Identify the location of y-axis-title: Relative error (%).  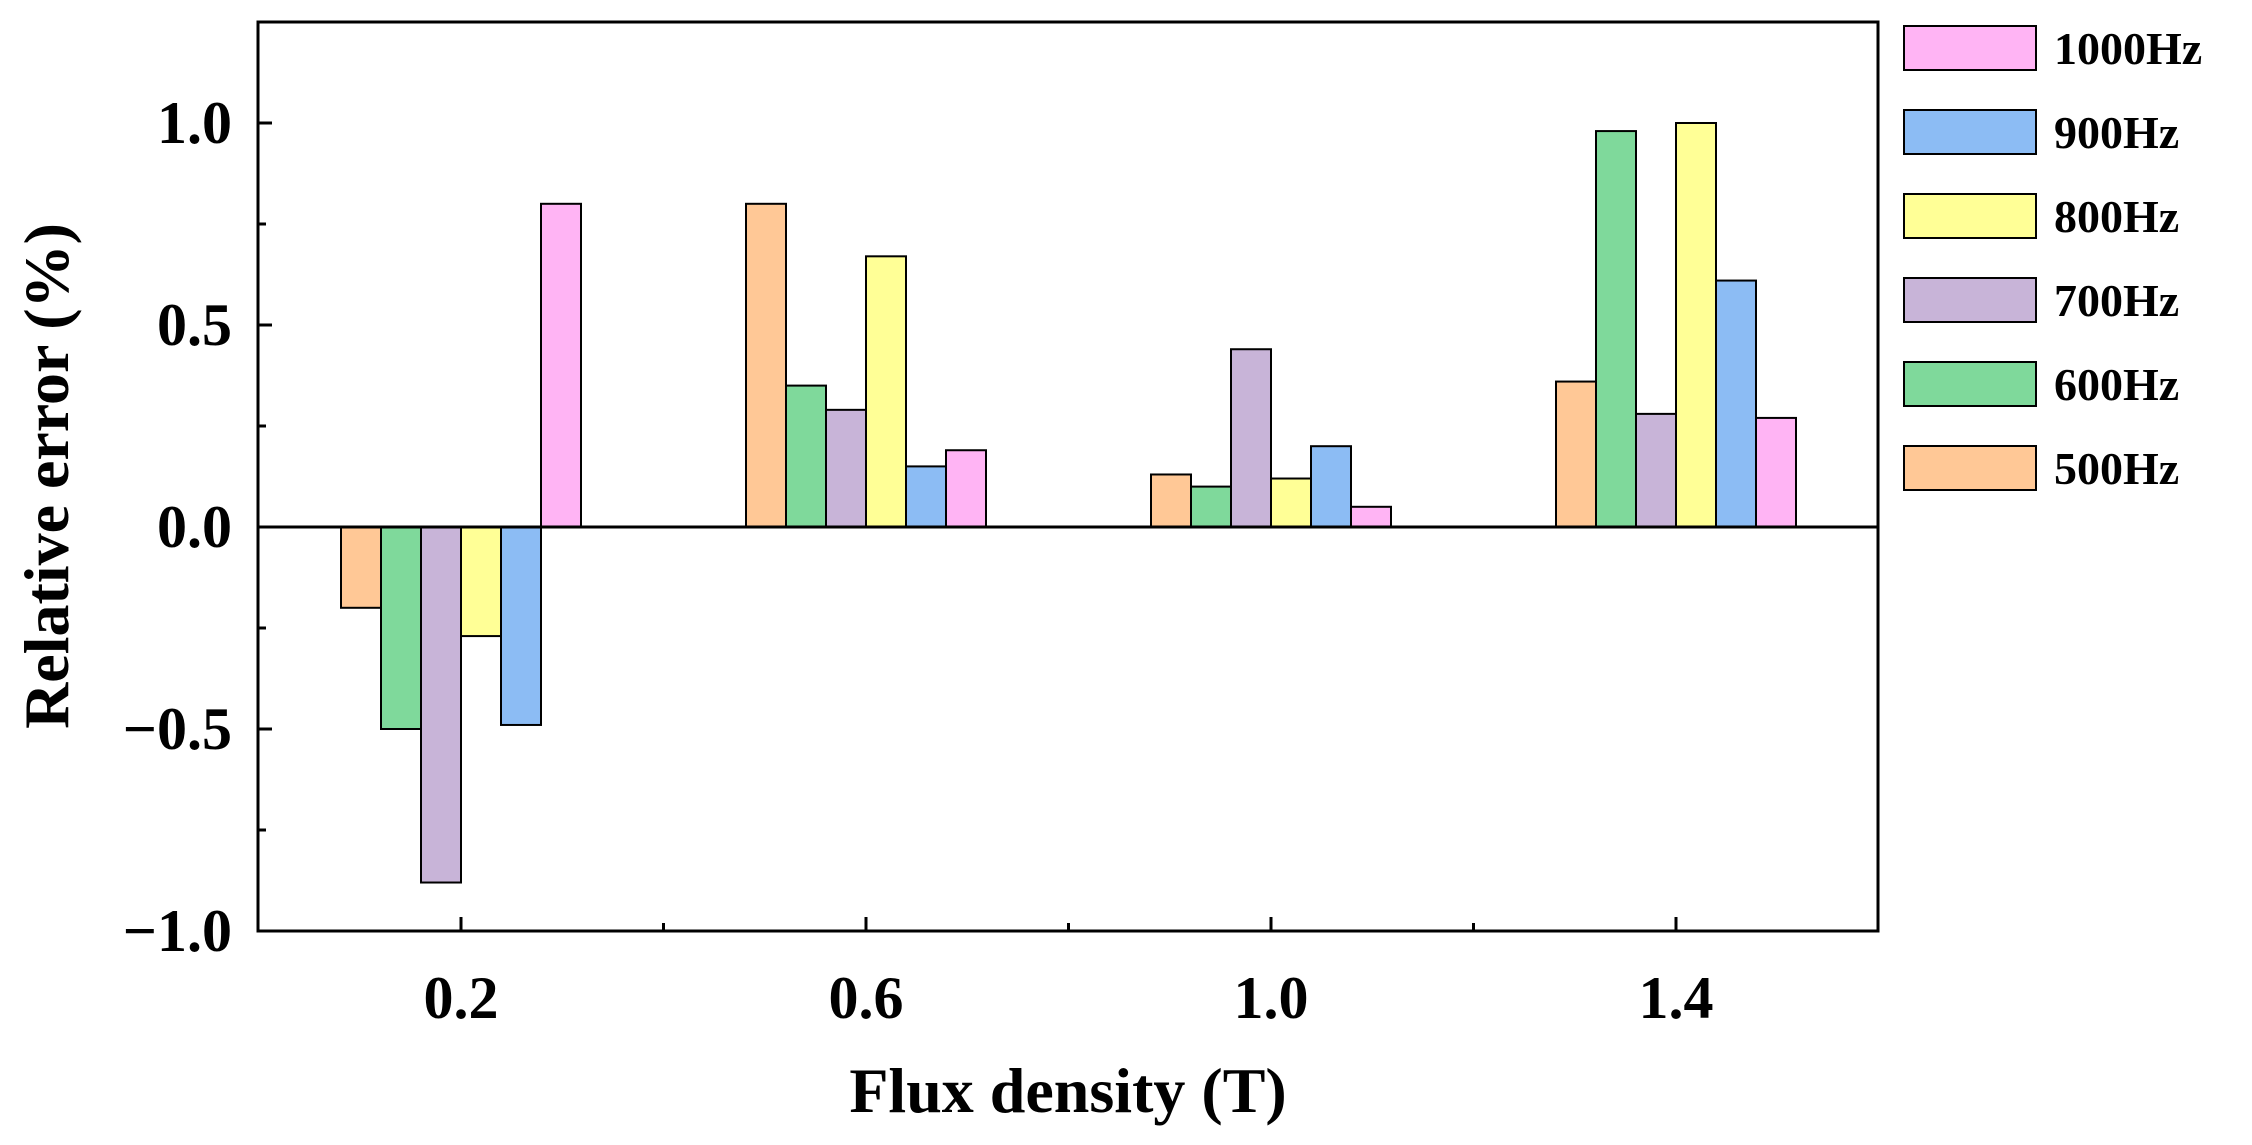
(46, 476).